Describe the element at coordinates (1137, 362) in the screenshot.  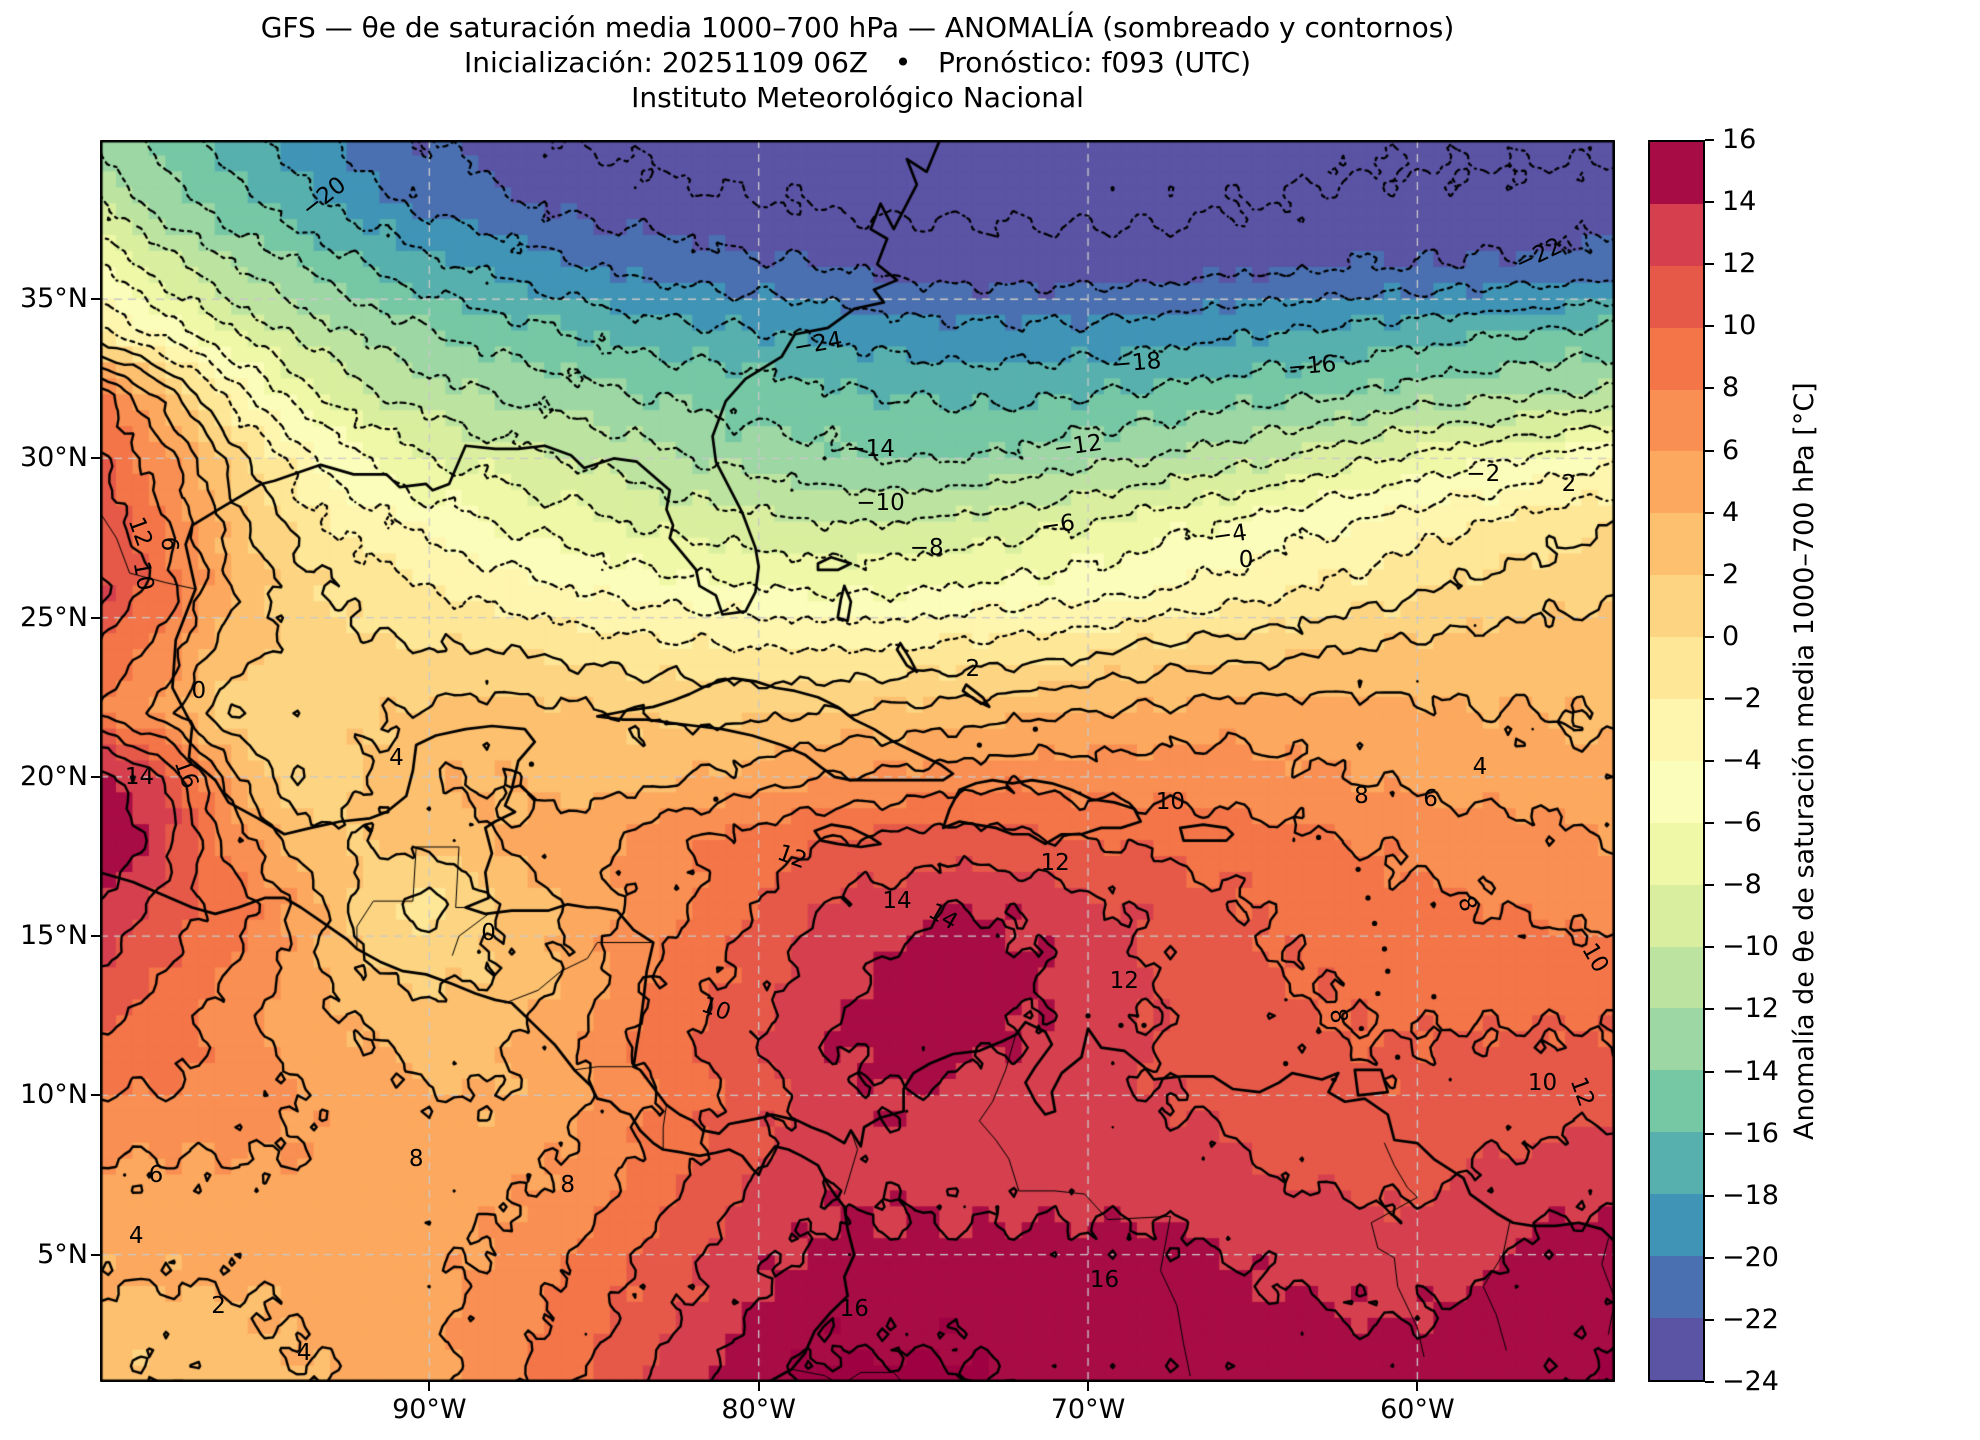
I see `contour-label: −18` at that location.